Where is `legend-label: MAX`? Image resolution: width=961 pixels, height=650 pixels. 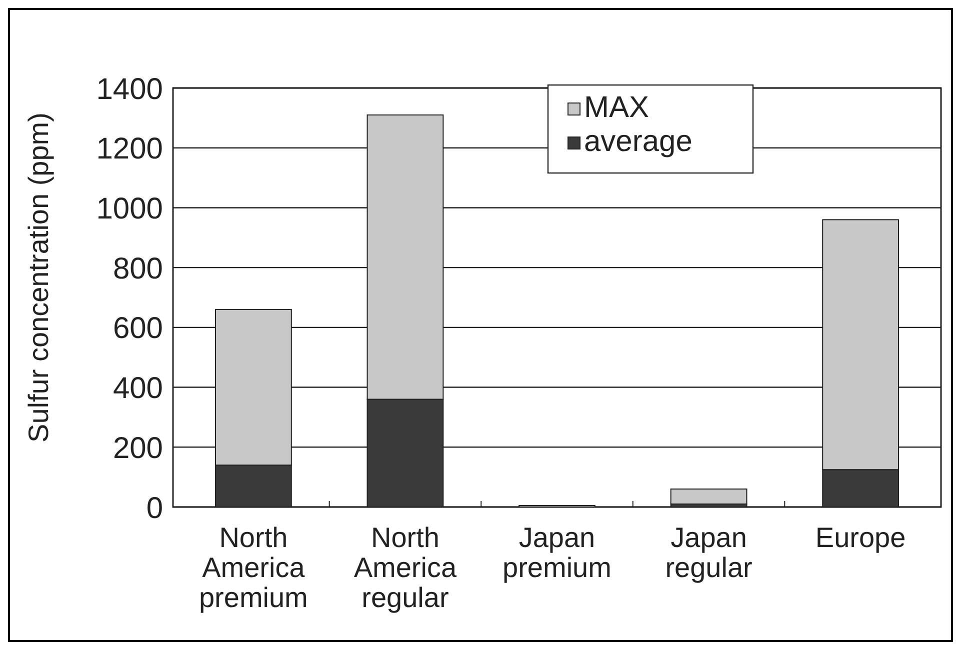 legend-label: MAX is located at coordinates (617, 107).